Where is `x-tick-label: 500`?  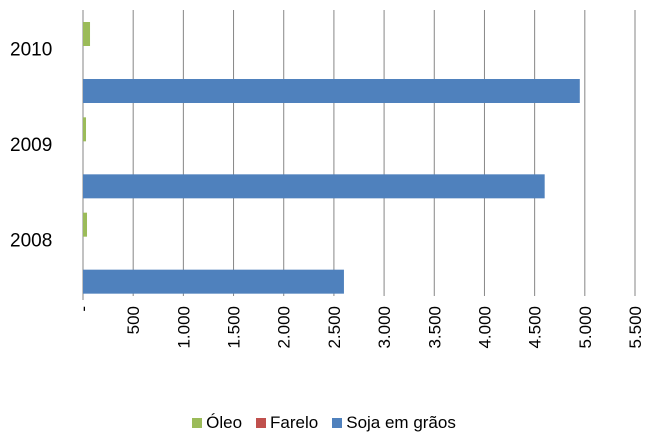
x-tick-label: 500 is located at coordinates (133, 320).